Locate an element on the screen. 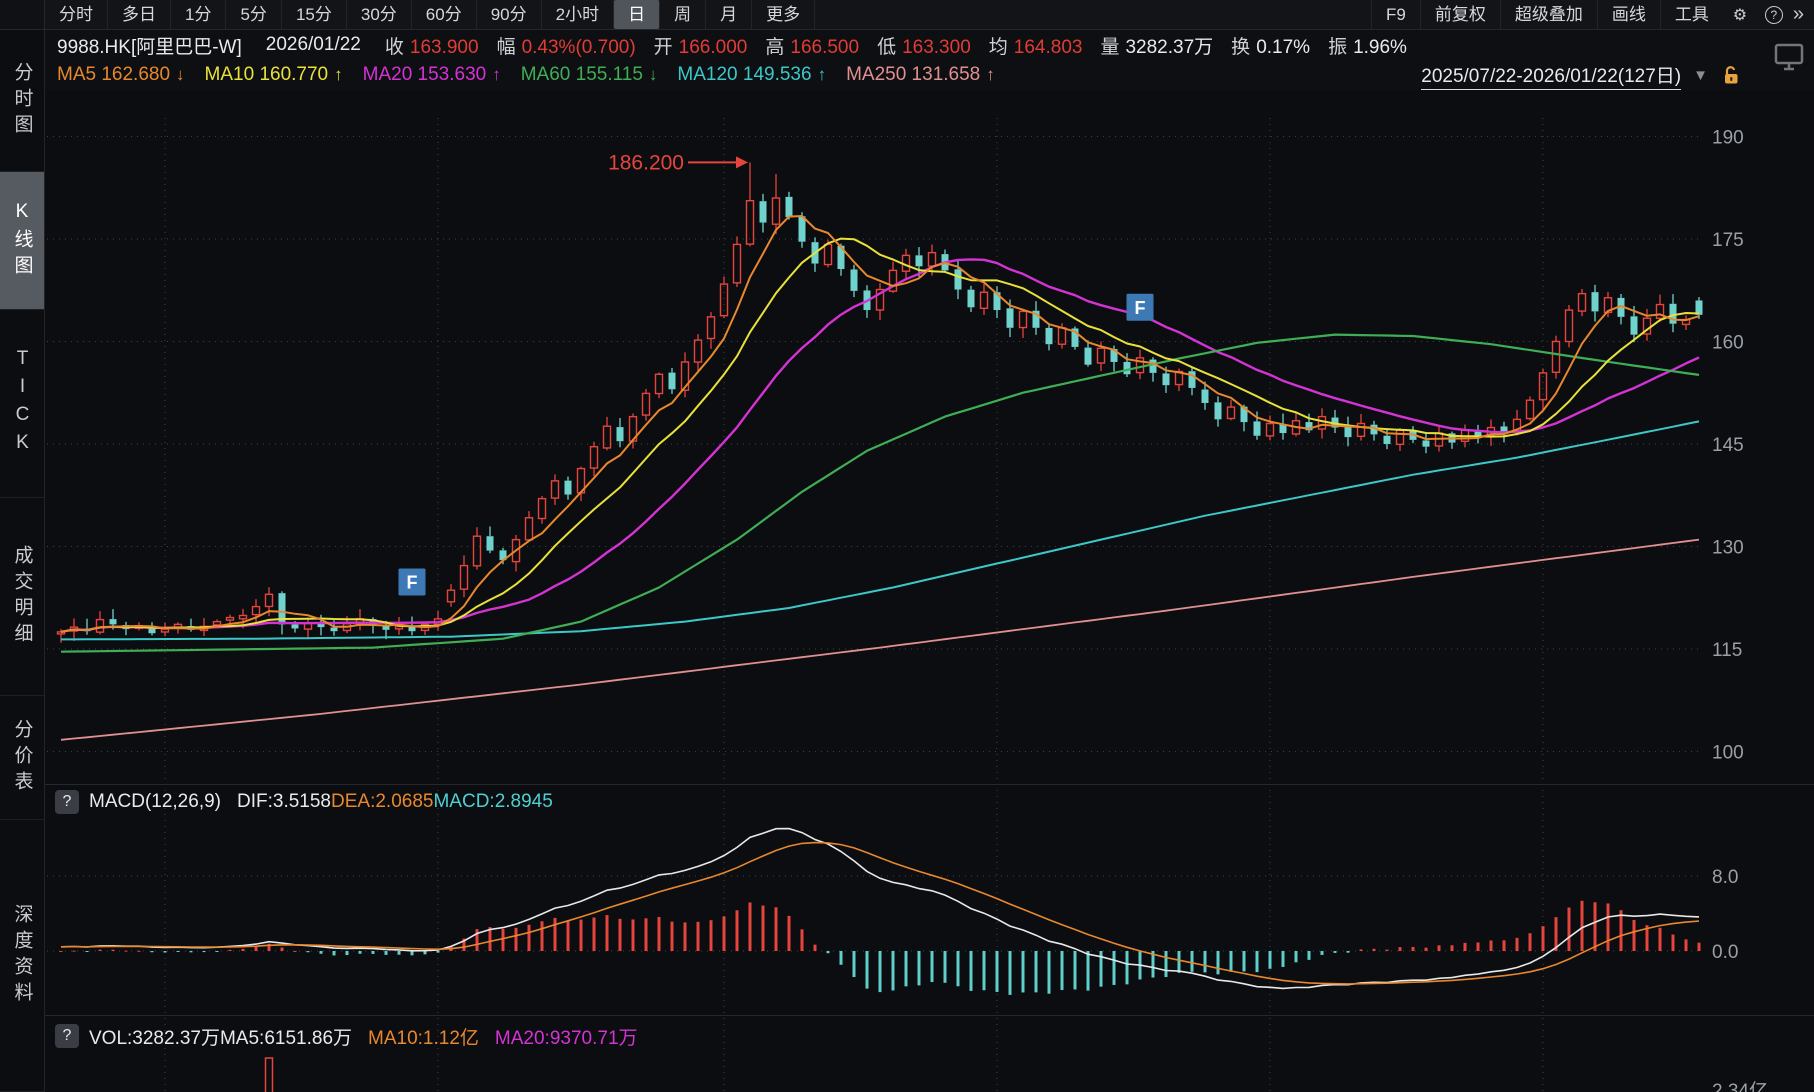 The height and width of the screenshot is (1092, 1814). macd-macd-value: MACD:2.8945 is located at coordinates (493, 801).